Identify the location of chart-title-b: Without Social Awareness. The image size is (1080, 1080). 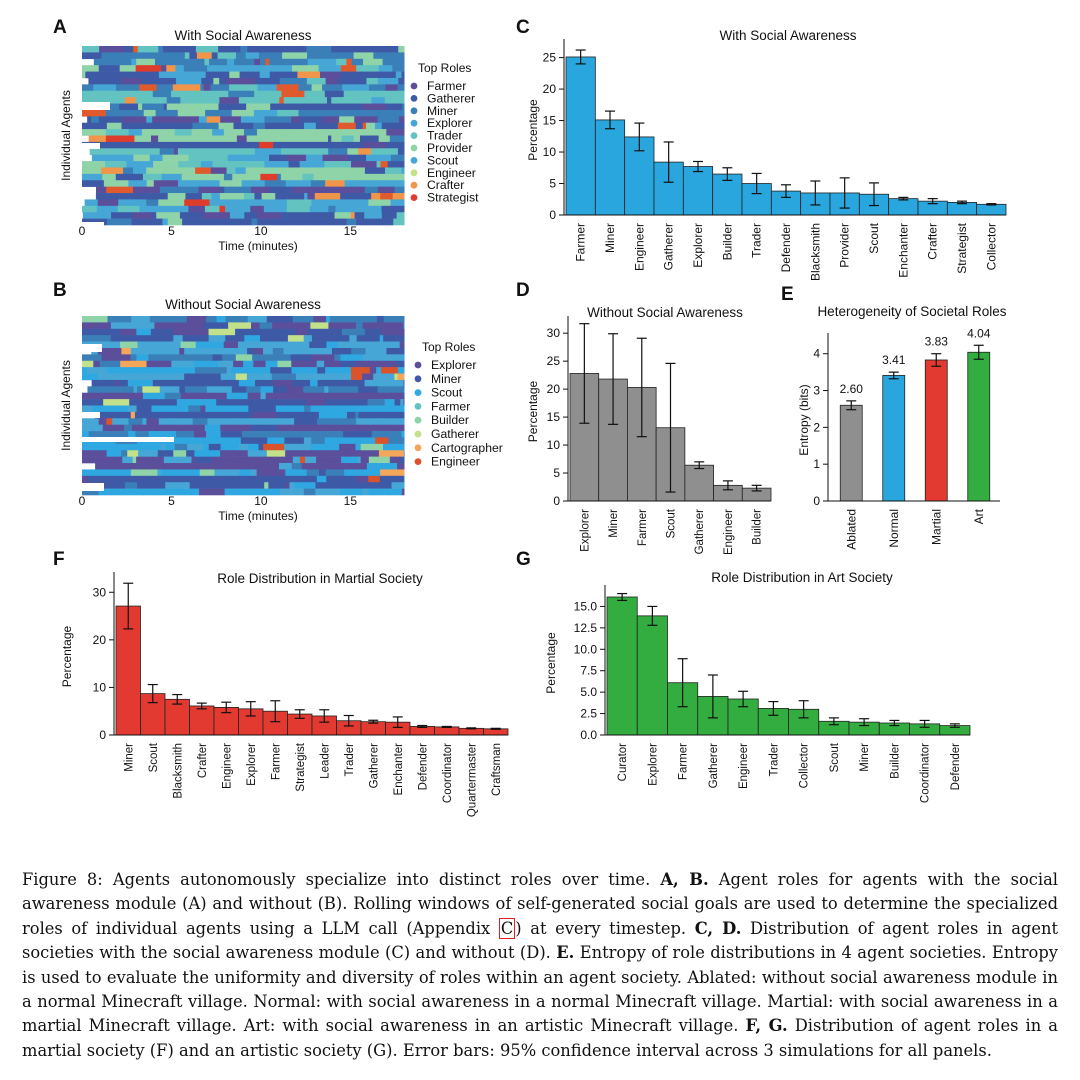
(243, 304).